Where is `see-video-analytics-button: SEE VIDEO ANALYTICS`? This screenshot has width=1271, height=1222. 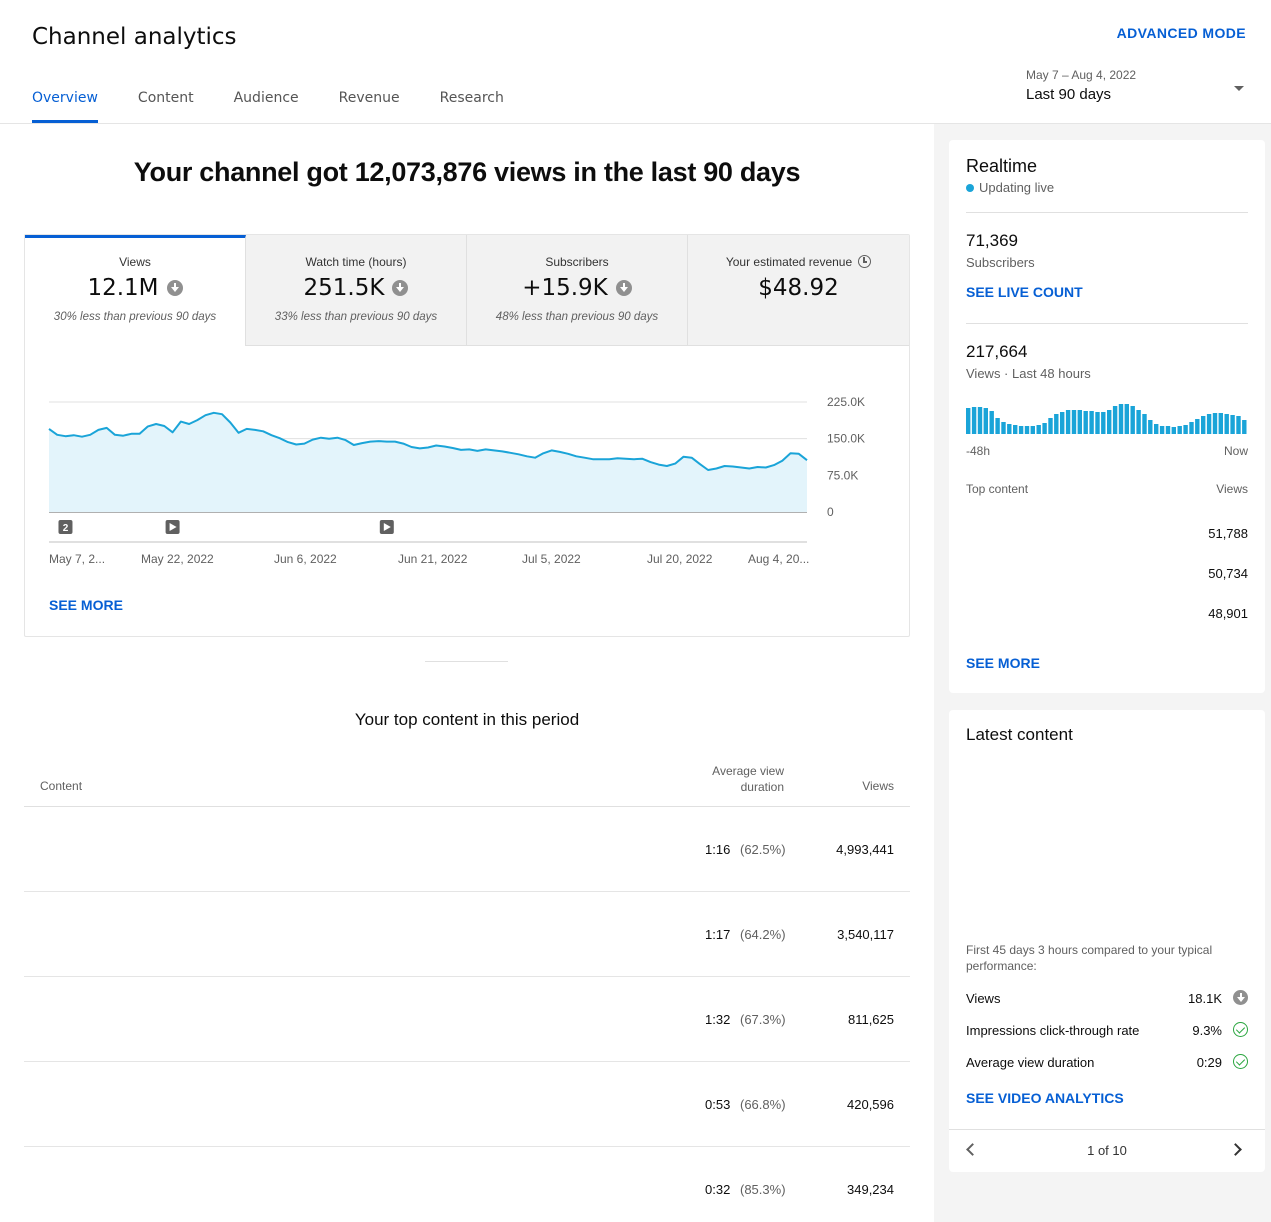 see-video-analytics-button: SEE VIDEO ANALYTICS is located at coordinates (1045, 1098).